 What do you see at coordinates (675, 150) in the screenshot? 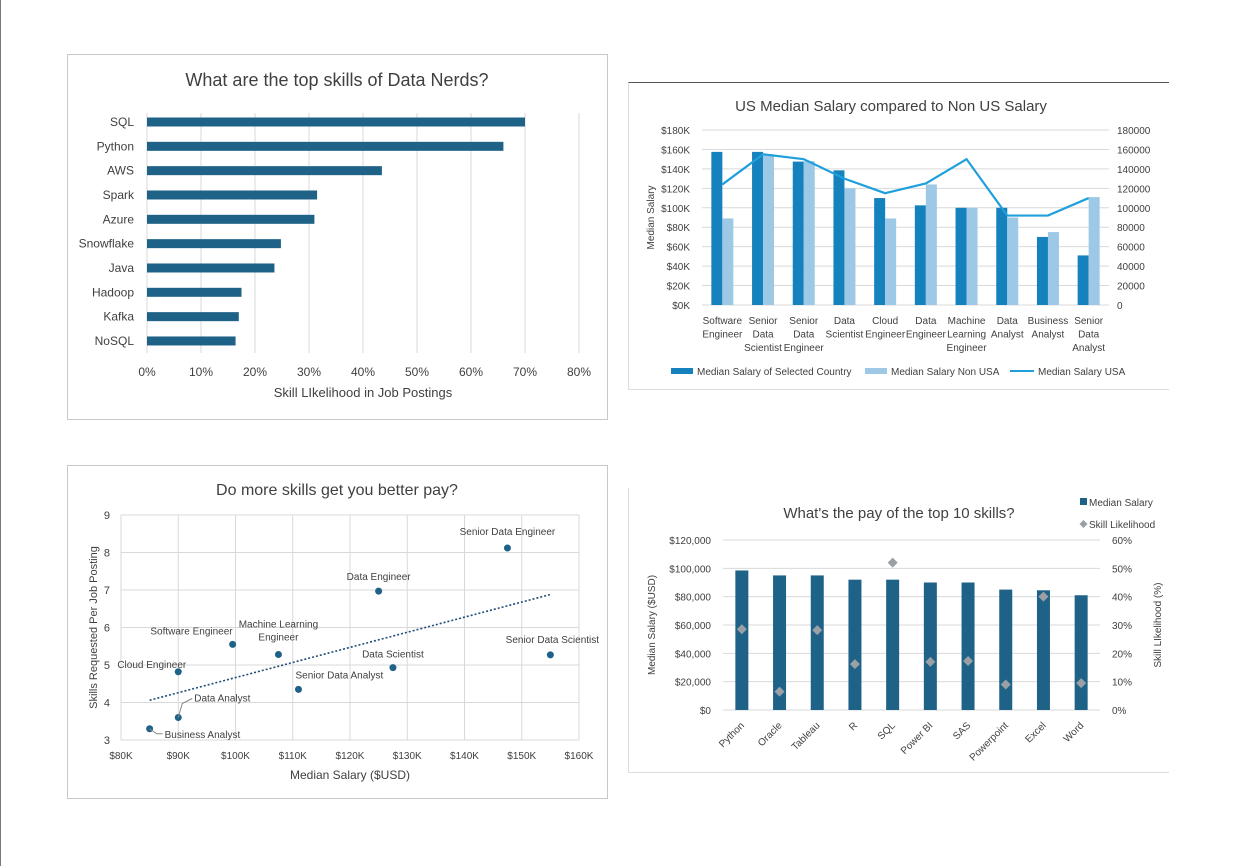
I see `y-tick-label: $160K` at bounding box center [675, 150].